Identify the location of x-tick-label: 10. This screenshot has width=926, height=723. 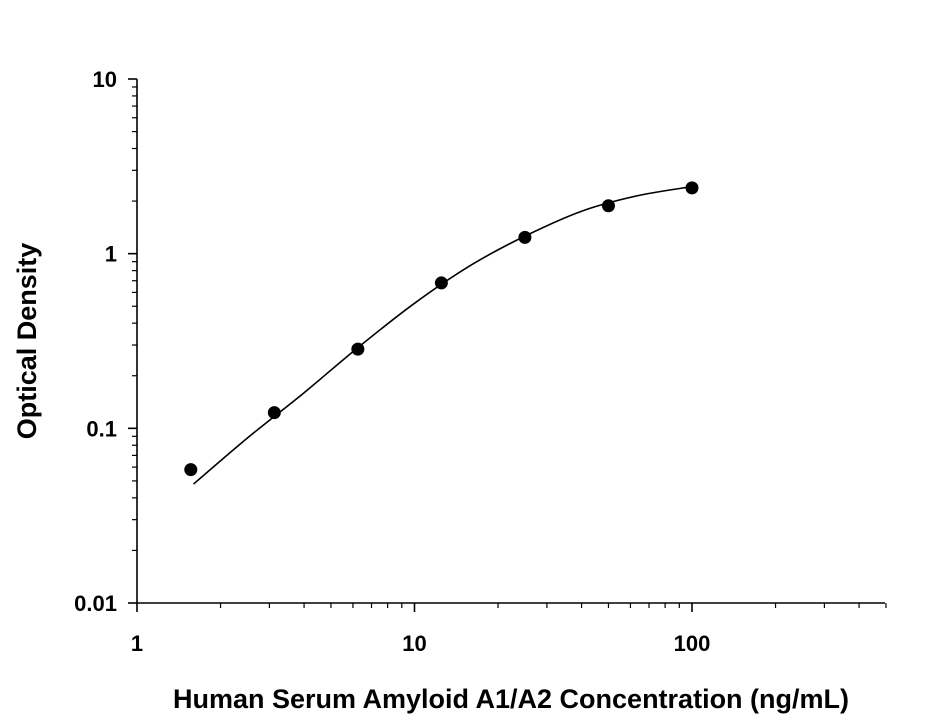
(414, 643).